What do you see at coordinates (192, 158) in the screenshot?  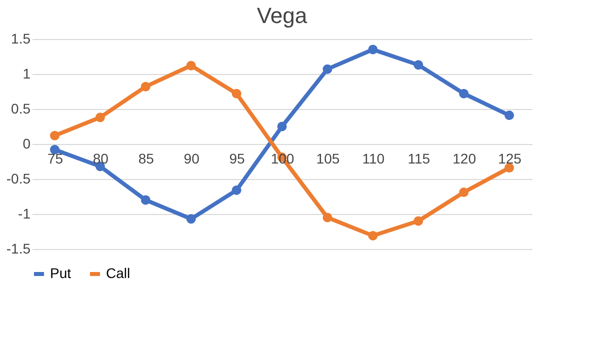 I see `x-tick-label: 90` at bounding box center [192, 158].